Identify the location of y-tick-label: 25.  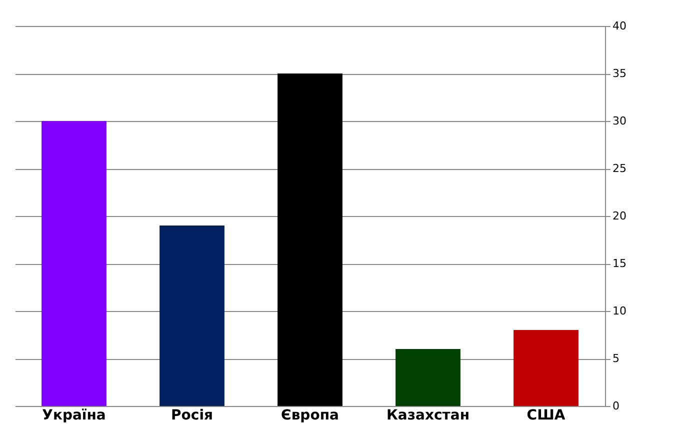
(619, 168).